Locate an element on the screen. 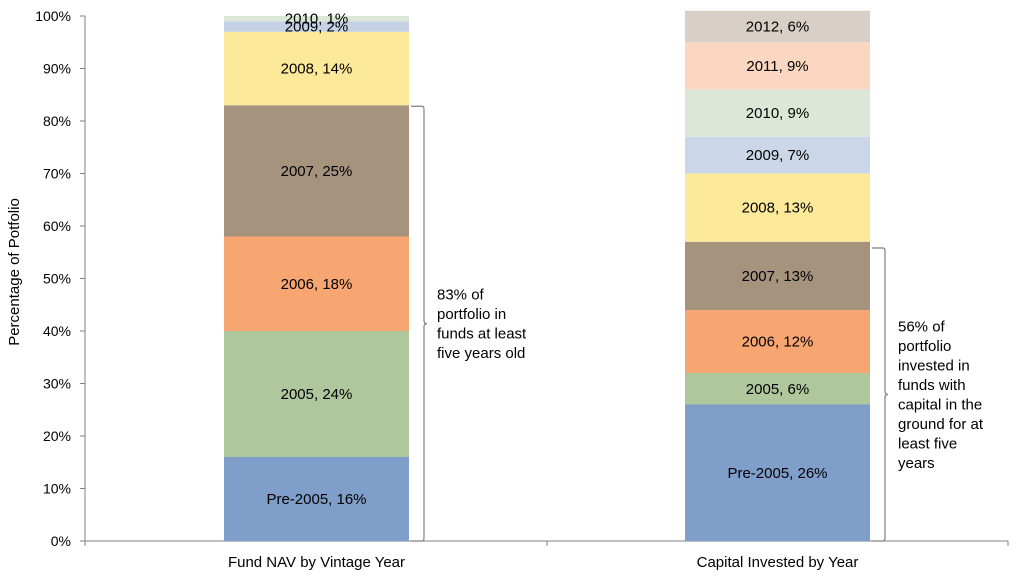 This screenshot has height=577, width=1016. annotation-text: funds with is located at coordinates (932, 385).